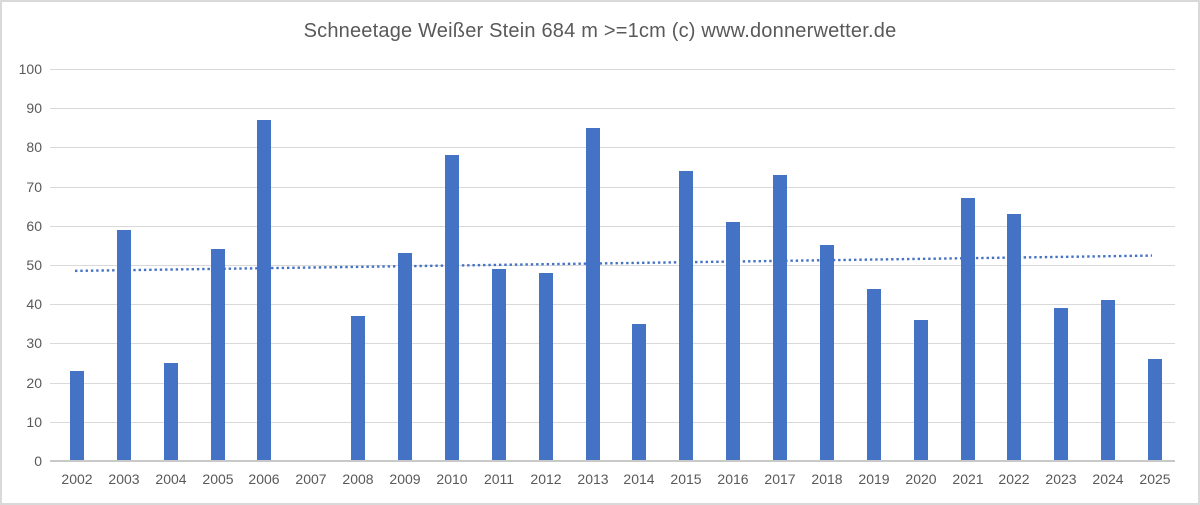  I want to click on bar-2009, so click(405, 357).